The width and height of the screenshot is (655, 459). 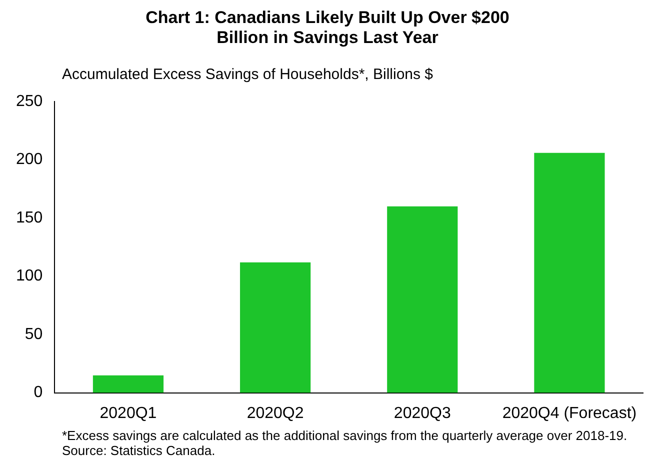 What do you see at coordinates (38, 393) in the screenshot?
I see `y-tick-label: 0` at bounding box center [38, 393].